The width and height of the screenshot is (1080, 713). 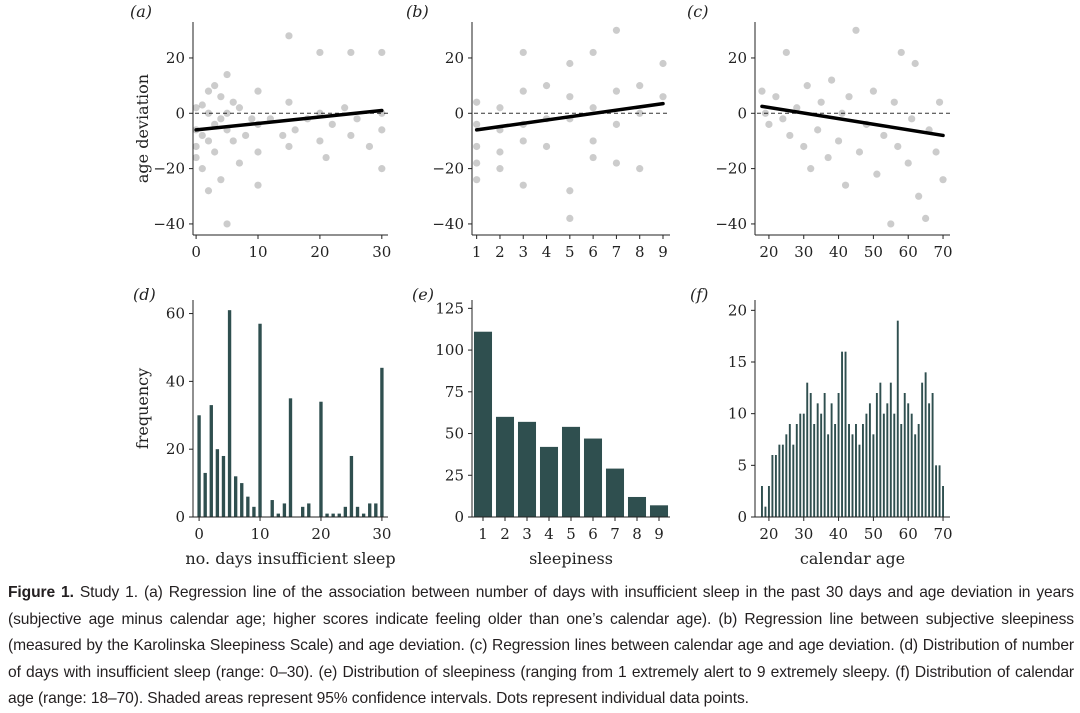 I want to click on x-tick-label: 70, so click(x=942, y=534).